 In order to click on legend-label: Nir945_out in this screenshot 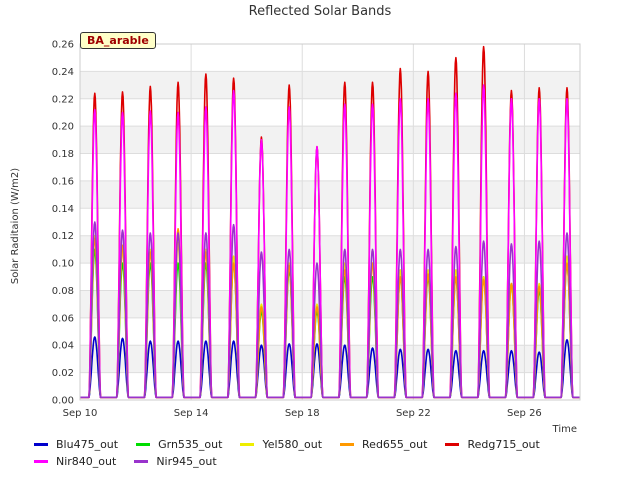, I will do `click(186, 461)`.